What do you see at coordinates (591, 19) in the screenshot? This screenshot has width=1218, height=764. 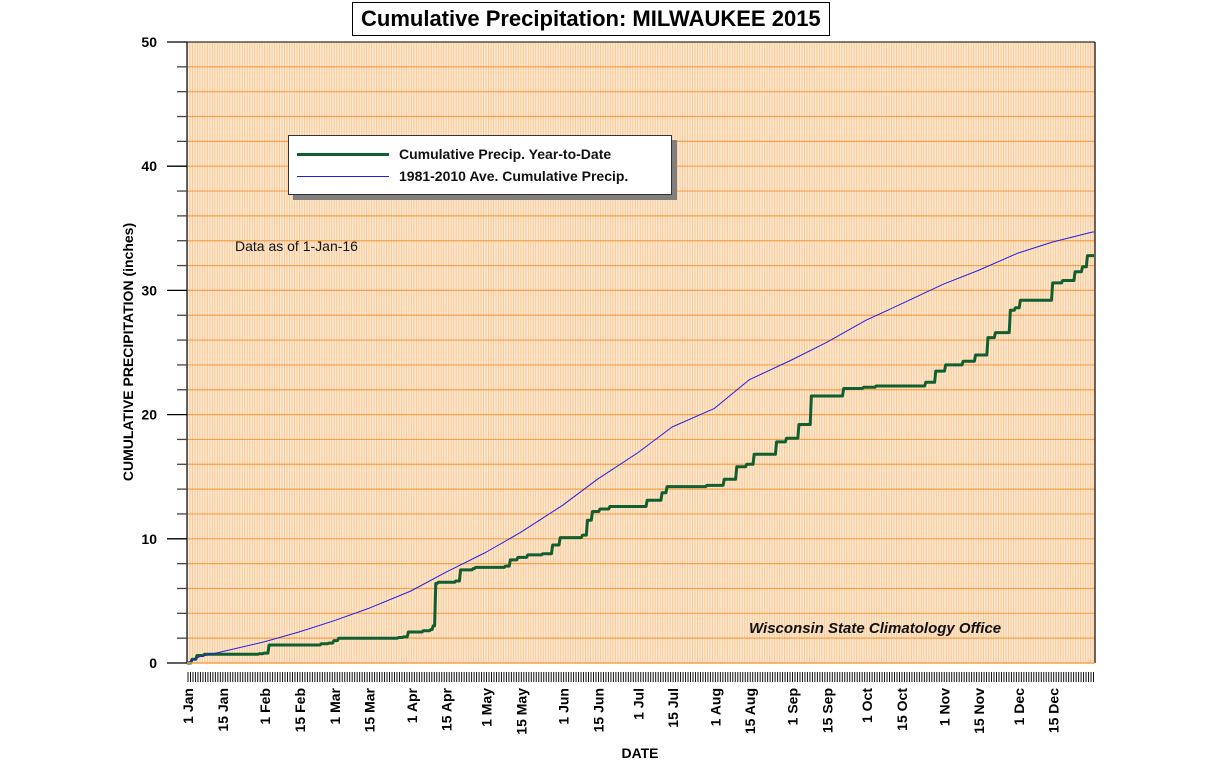 I see `chart-title: Cumulative Precipitation: MILWAUKEE 2015` at bounding box center [591, 19].